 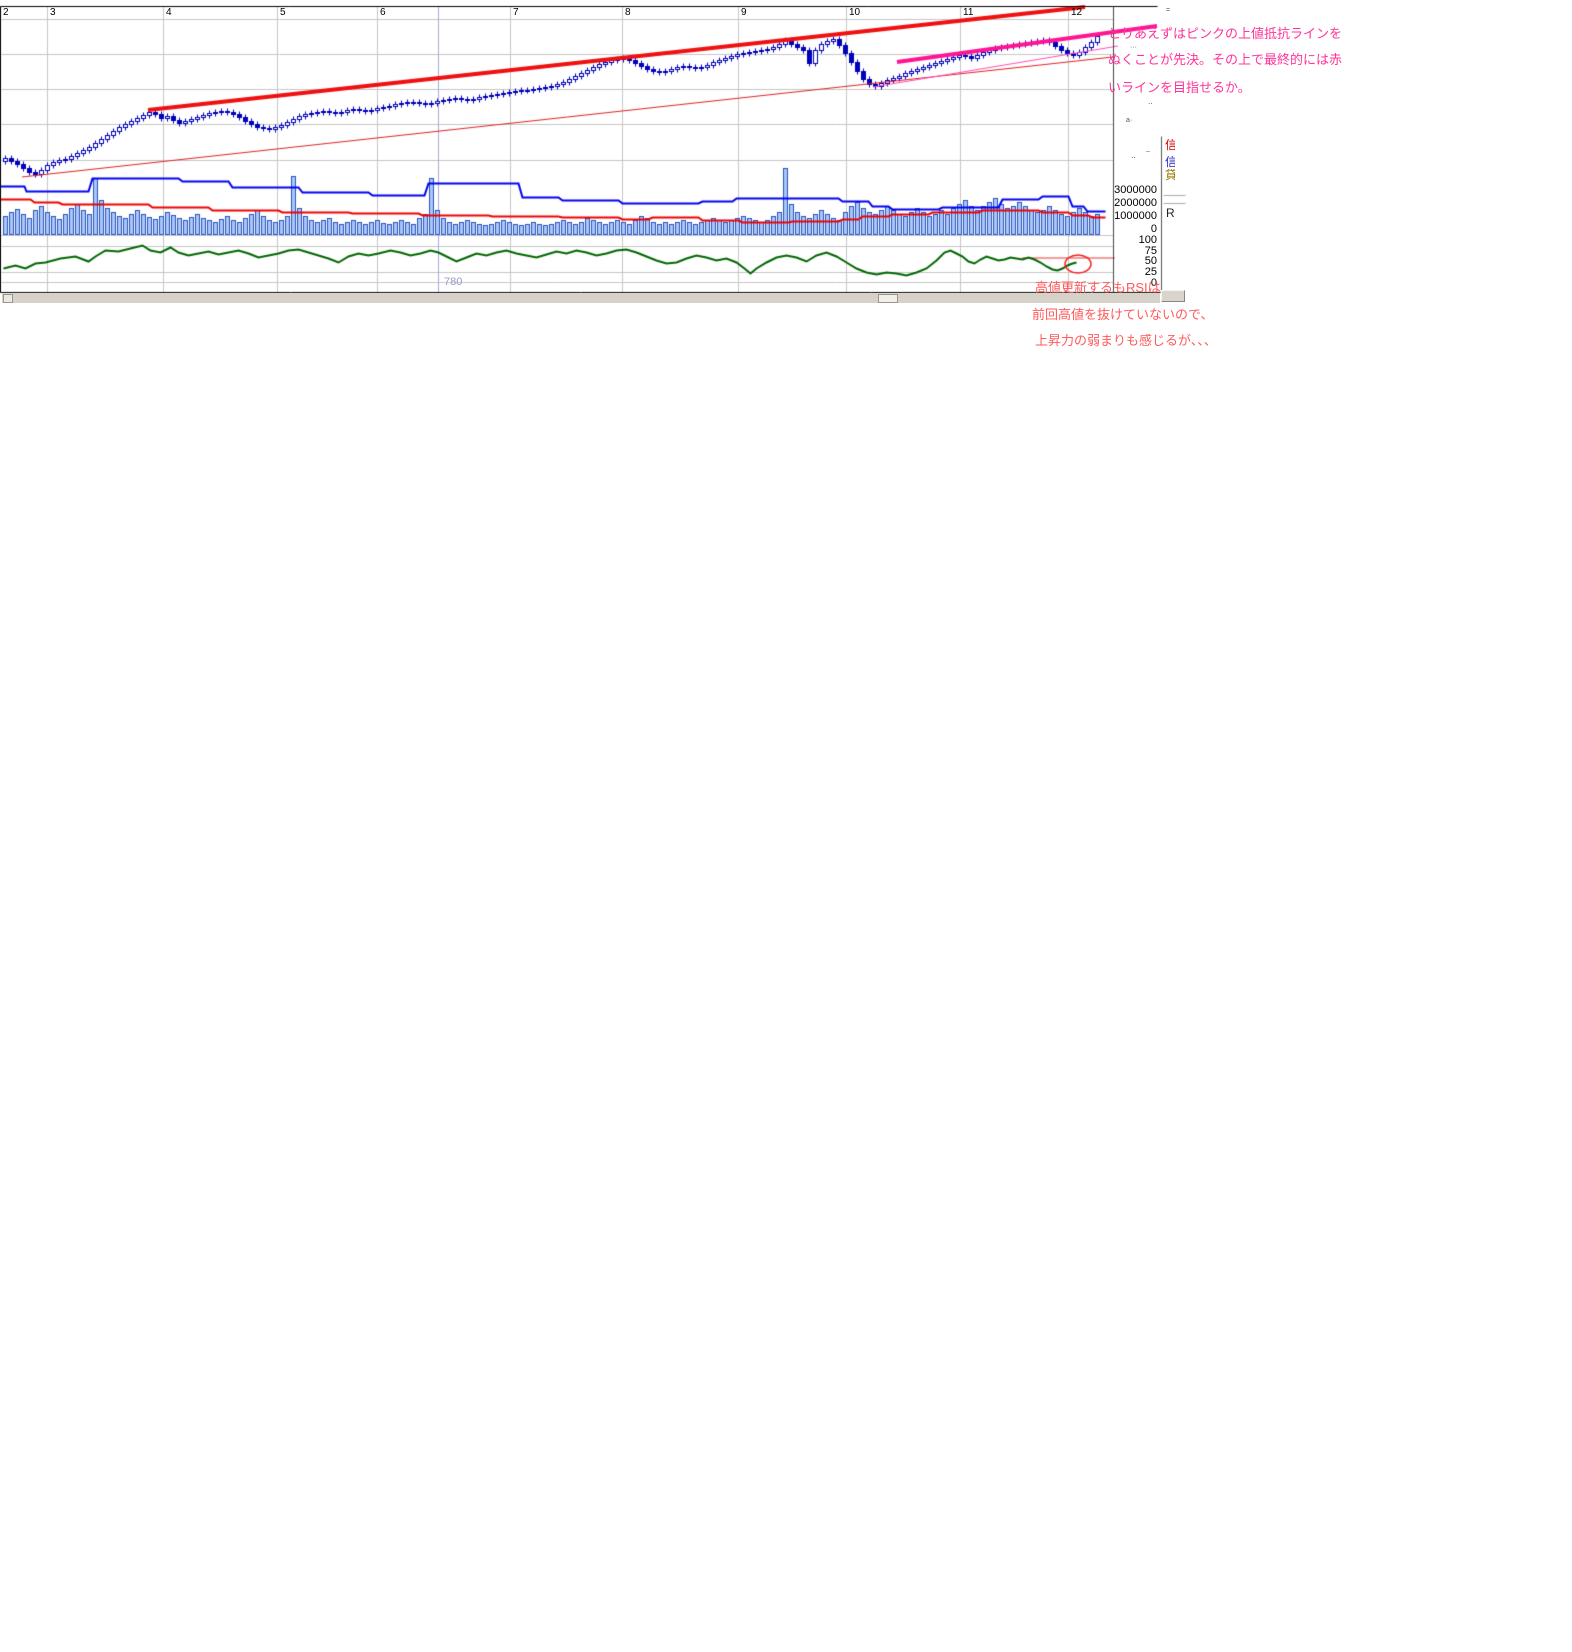 I want to click on month-tick-label: 12, so click(x=1077, y=12).